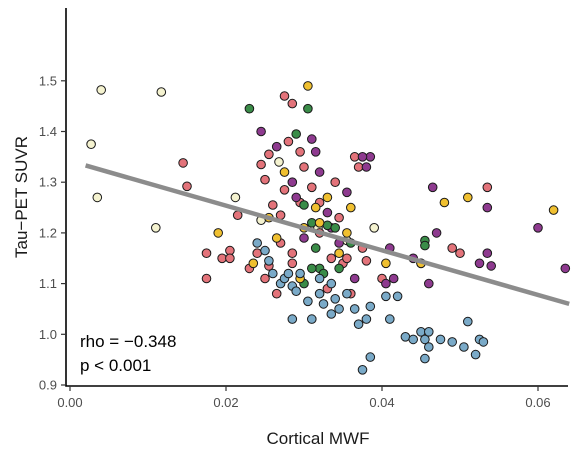 This screenshot has width=585, height=452. What do you see at coordinates (318, 438) in the screenshot?
I see `x-axis-title: Cortical MWF` at bounding box center [318, 438].